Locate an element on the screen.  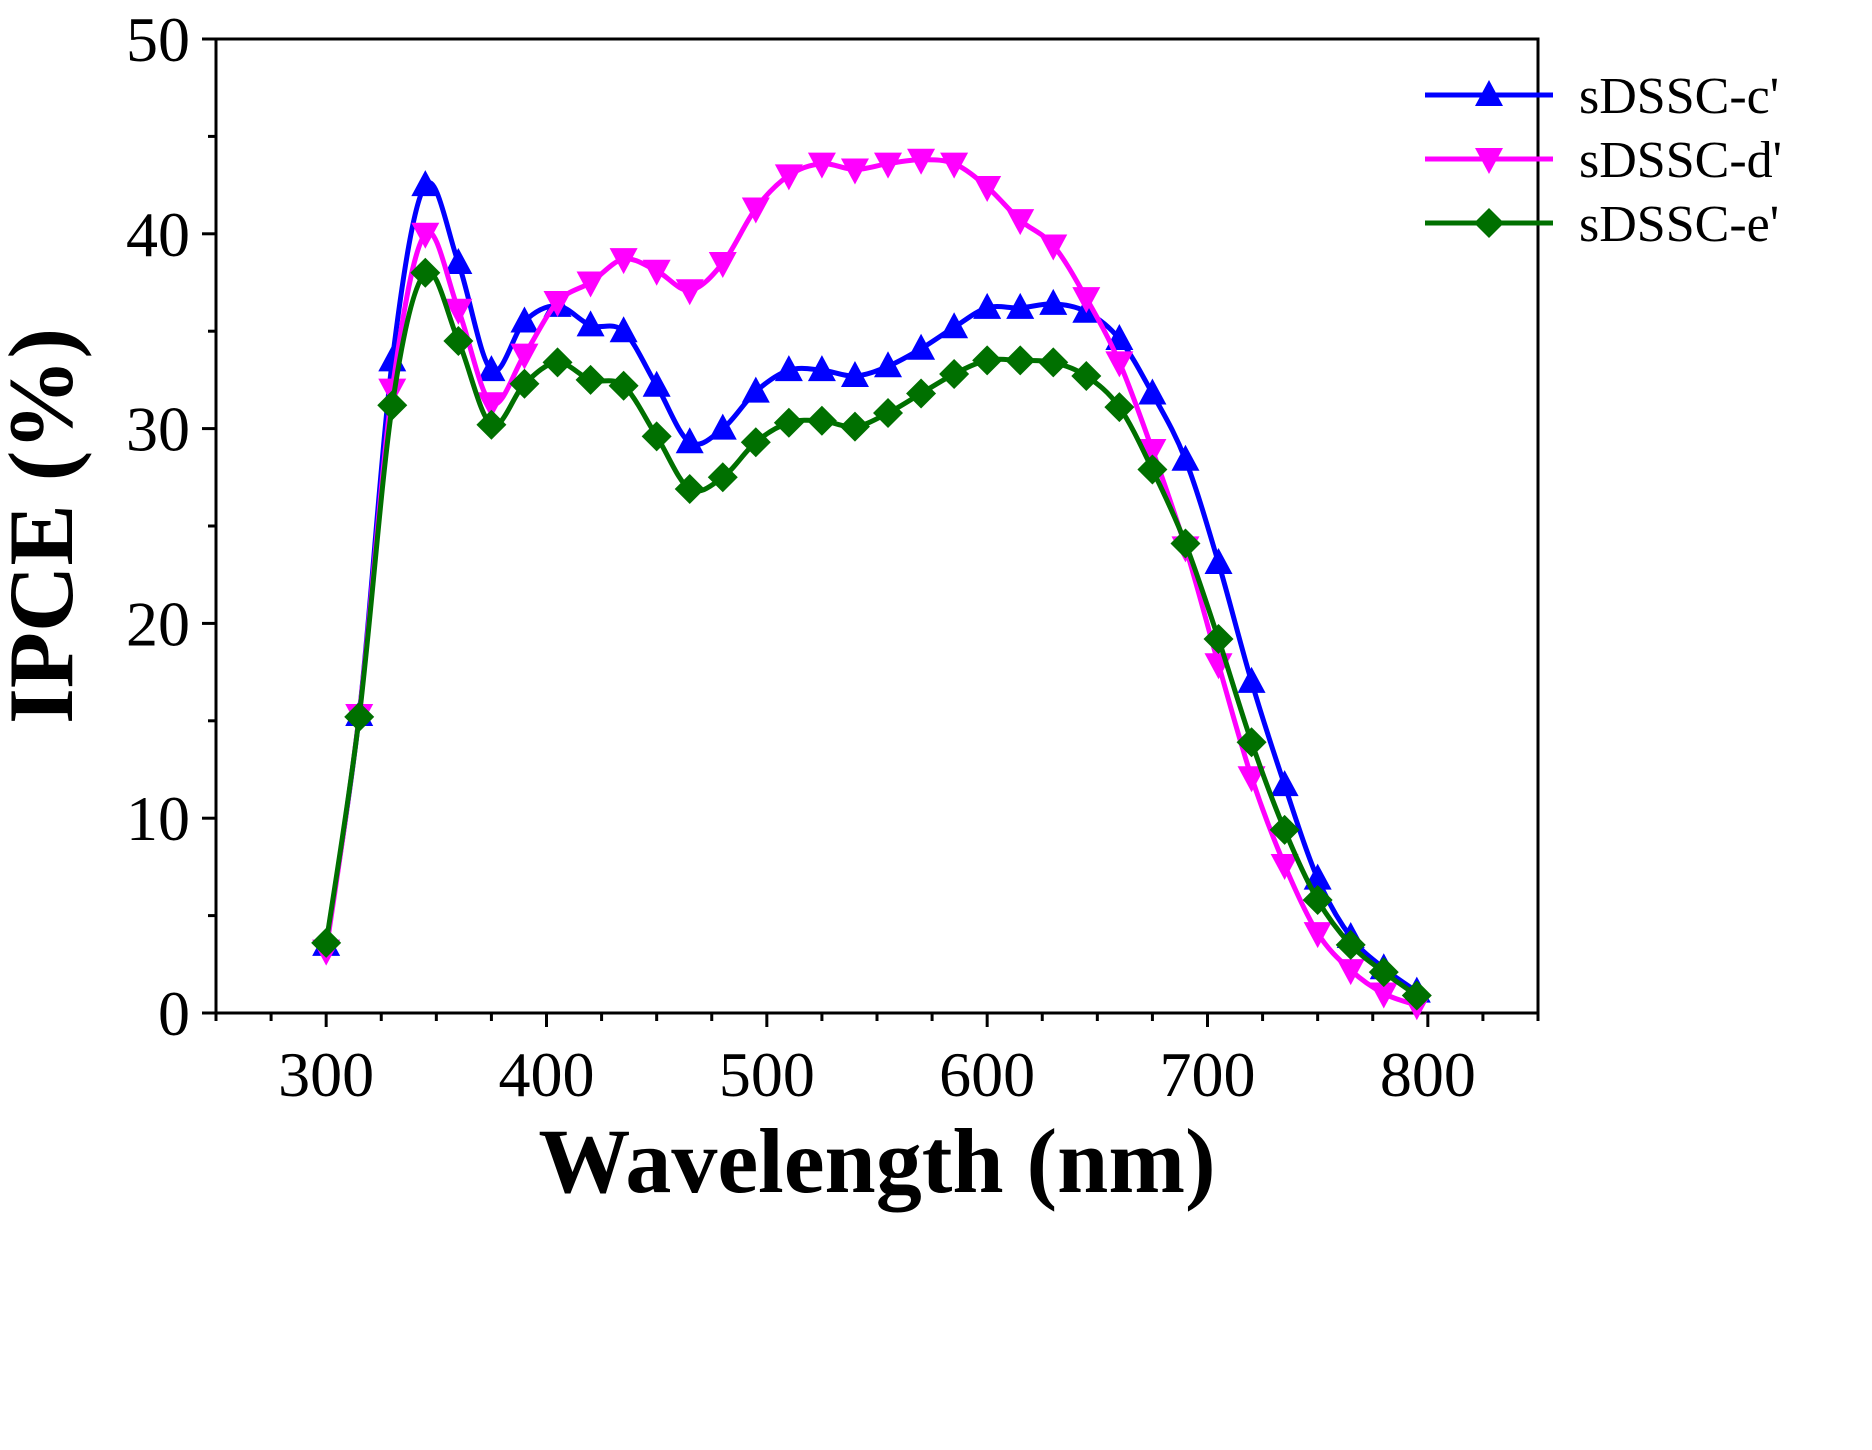
y-tick-label: 20 is located at coordinates (158, 623).